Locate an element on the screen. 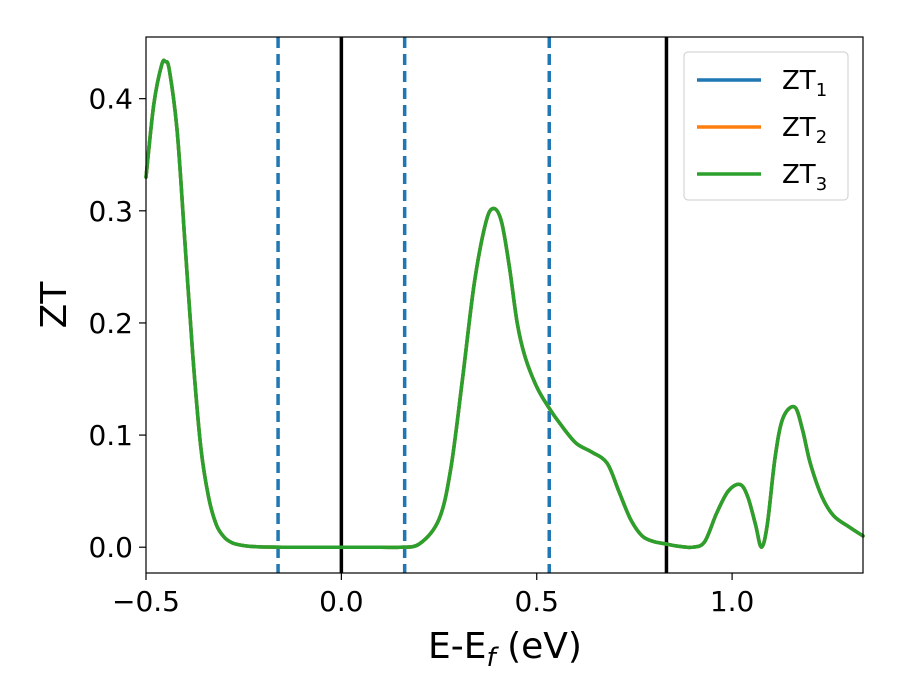 This screenshot has height=700, width=900. y-tick-label: 0.4 is located at coordinates (110, 99).